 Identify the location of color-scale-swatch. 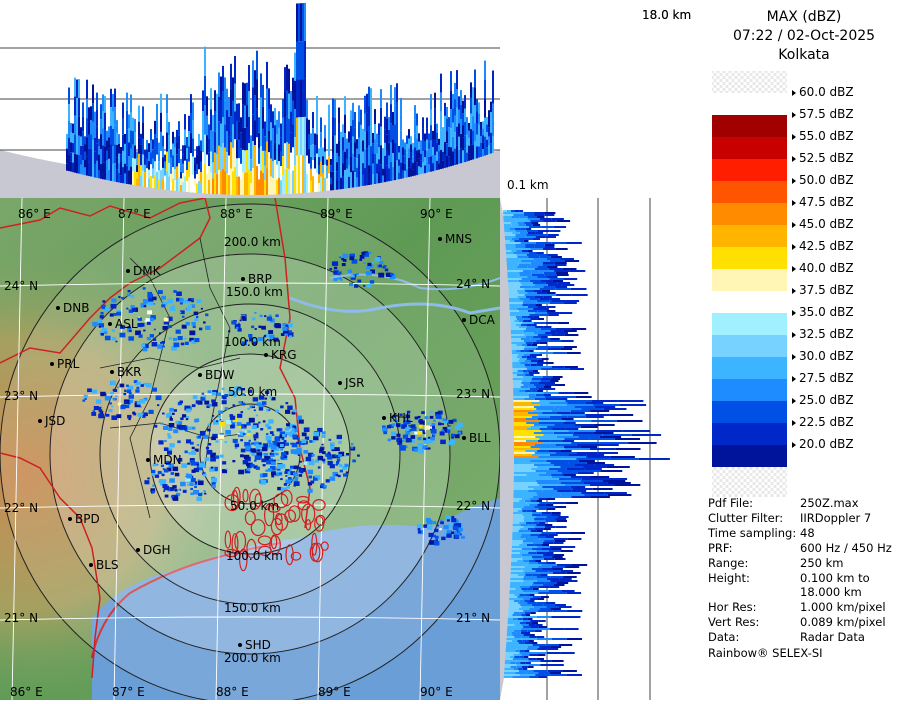
(749, 258).